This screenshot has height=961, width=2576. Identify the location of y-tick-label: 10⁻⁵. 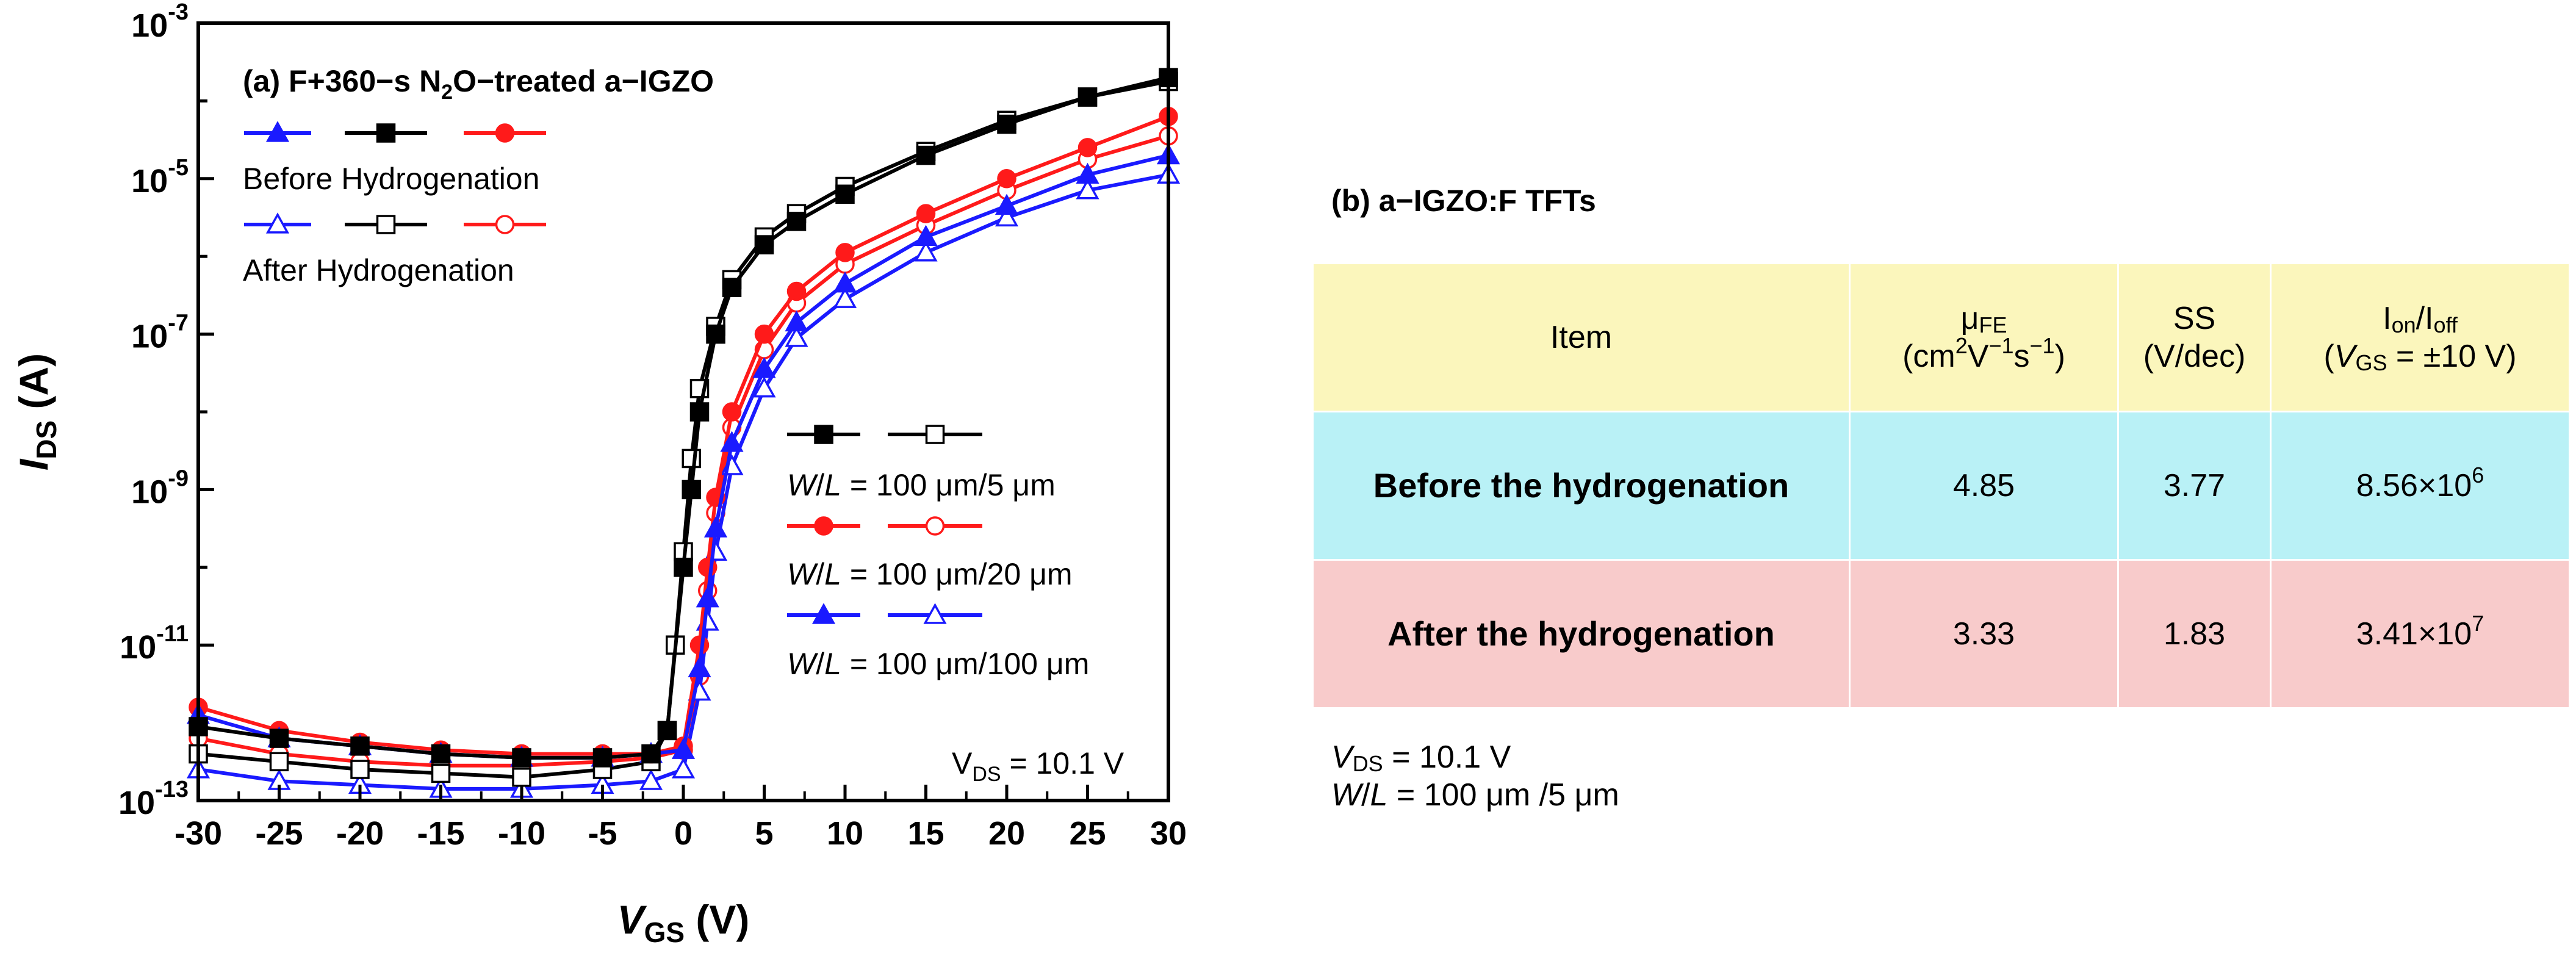
(160, 177).